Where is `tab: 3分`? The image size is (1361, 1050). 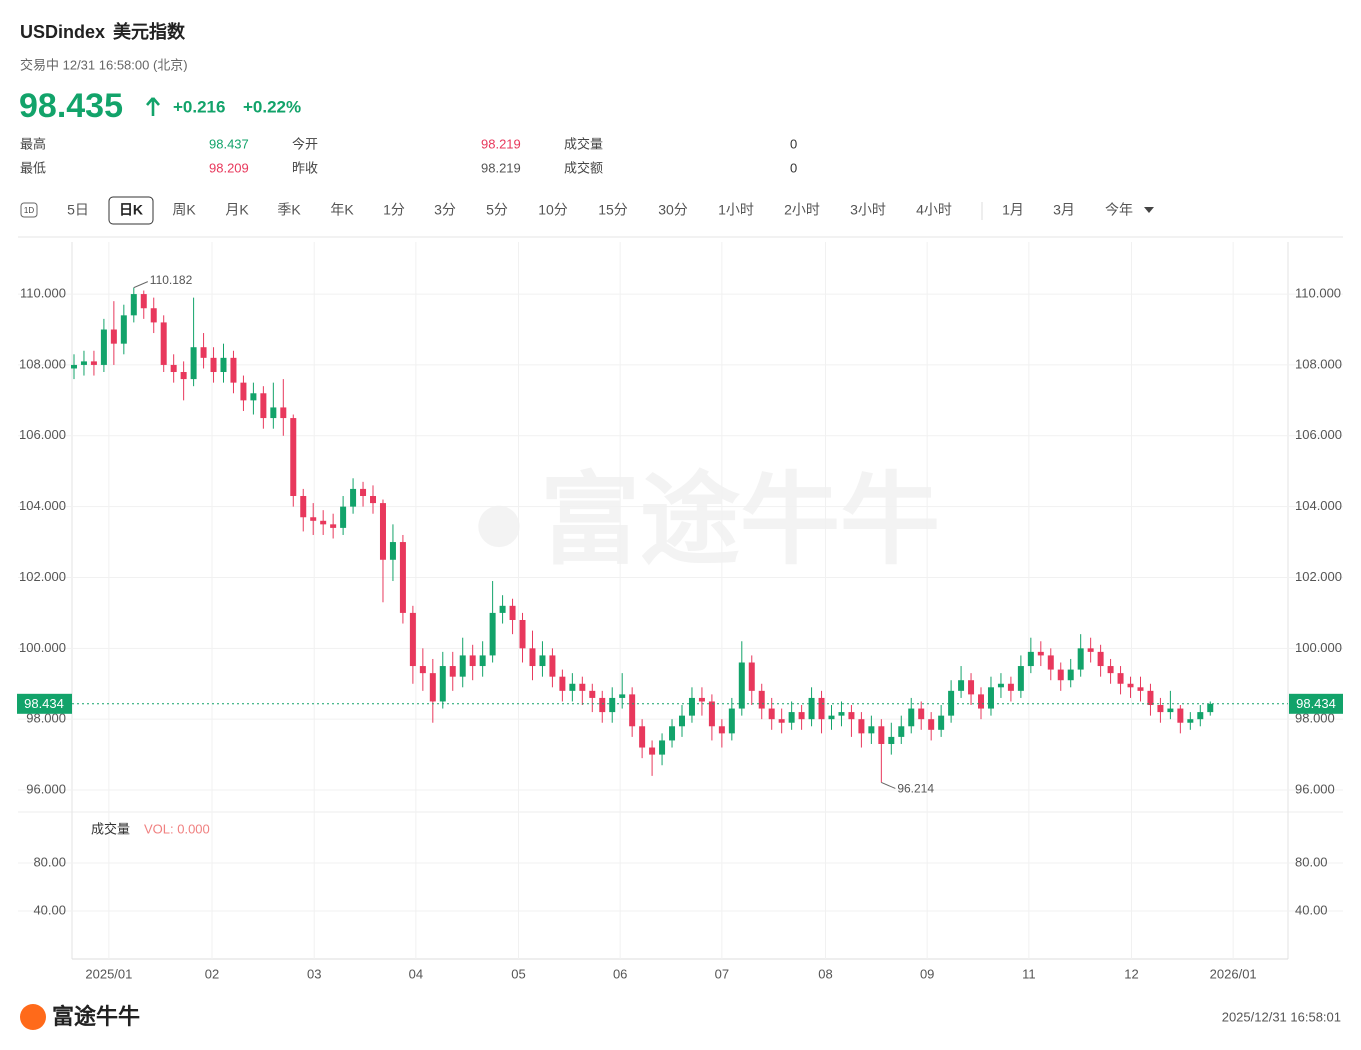 tab: 3分 is located at coordinates (445, 210).